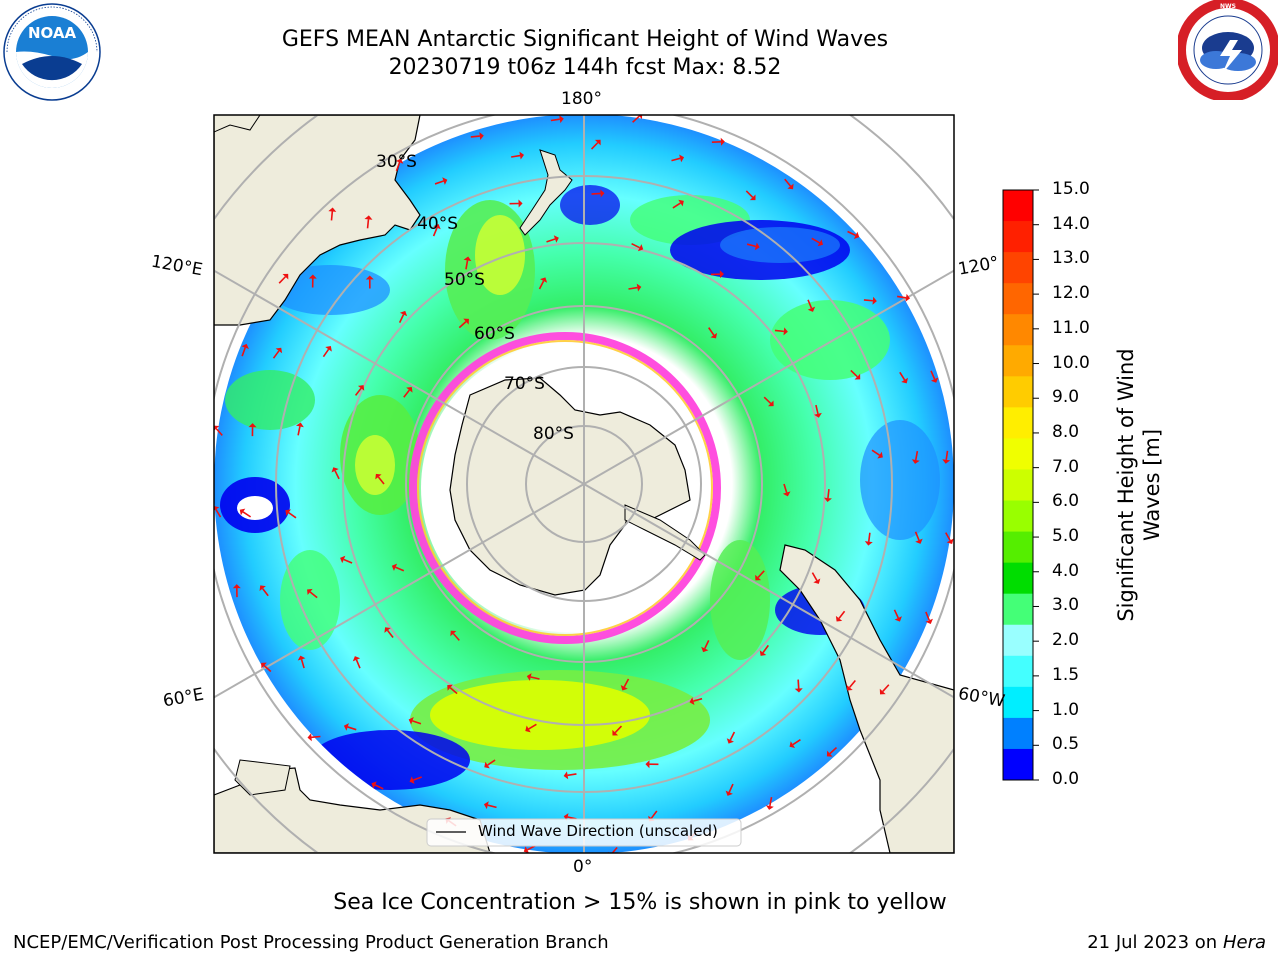  Describe the element at coordinates (1066, 501) in the screenshot. I see `colorbar-tick-label: 6.0` at that location.